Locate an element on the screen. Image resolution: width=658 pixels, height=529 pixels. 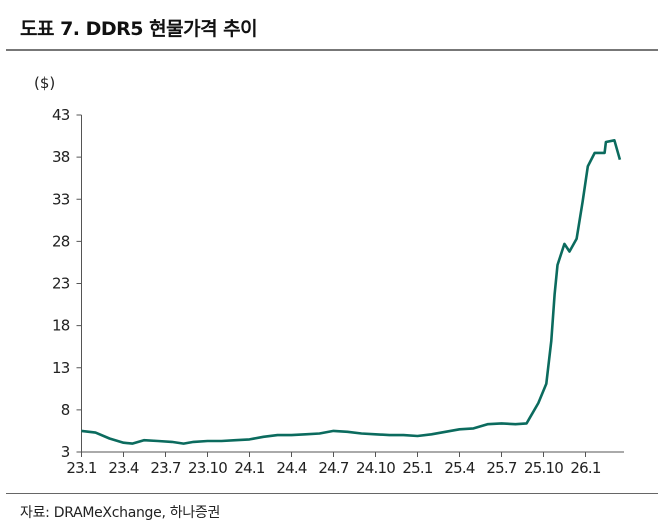
x-tick-label: 26.1 is located at coordinates (585, 468).